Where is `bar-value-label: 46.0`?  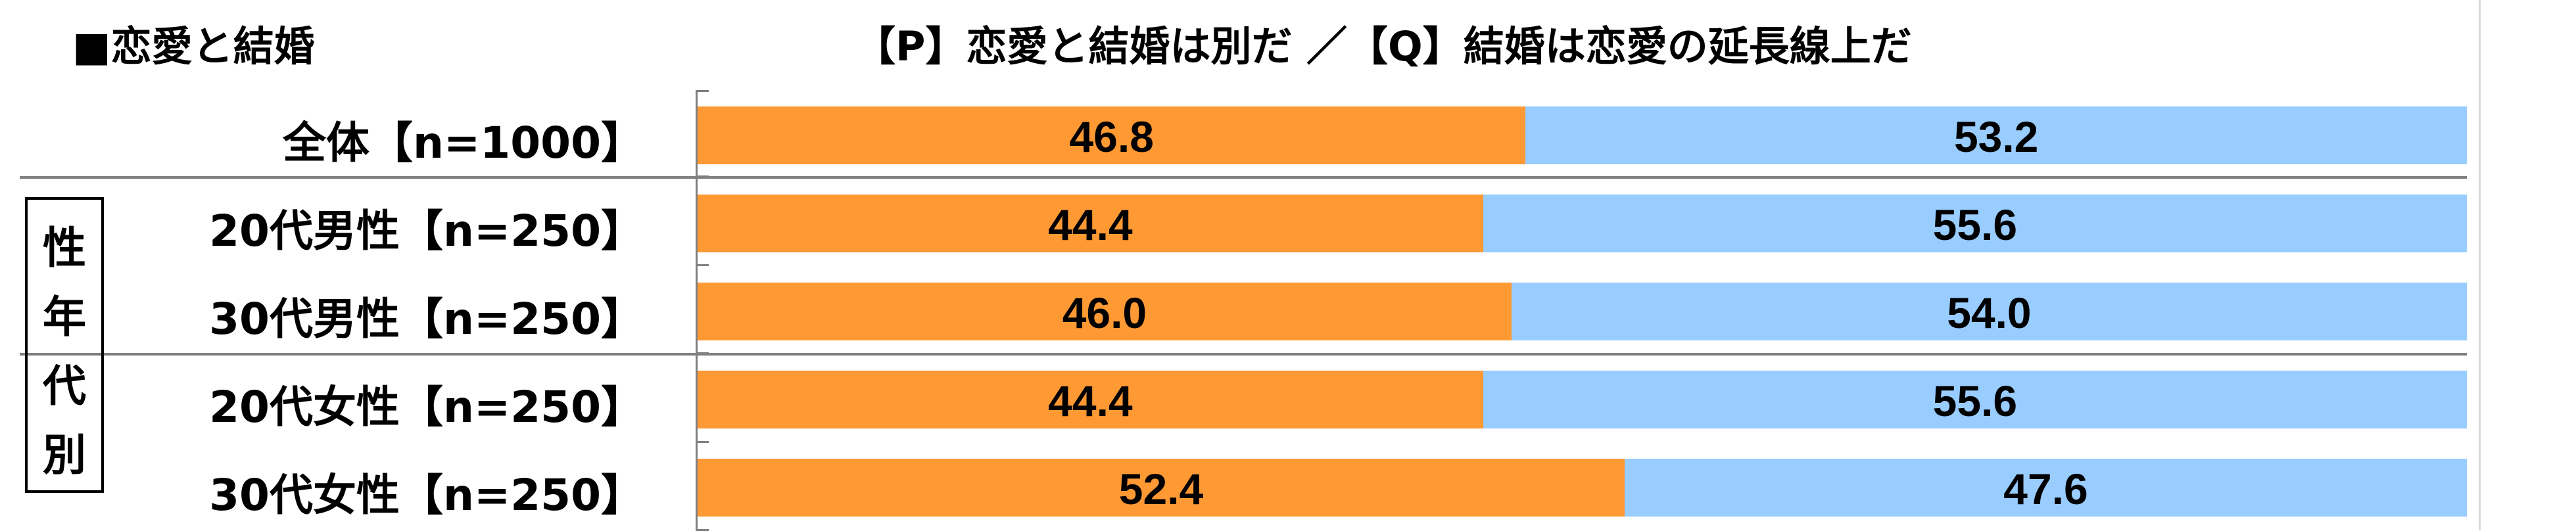
bar-value-label: 46.0 is located at coordinates (1105, 313).